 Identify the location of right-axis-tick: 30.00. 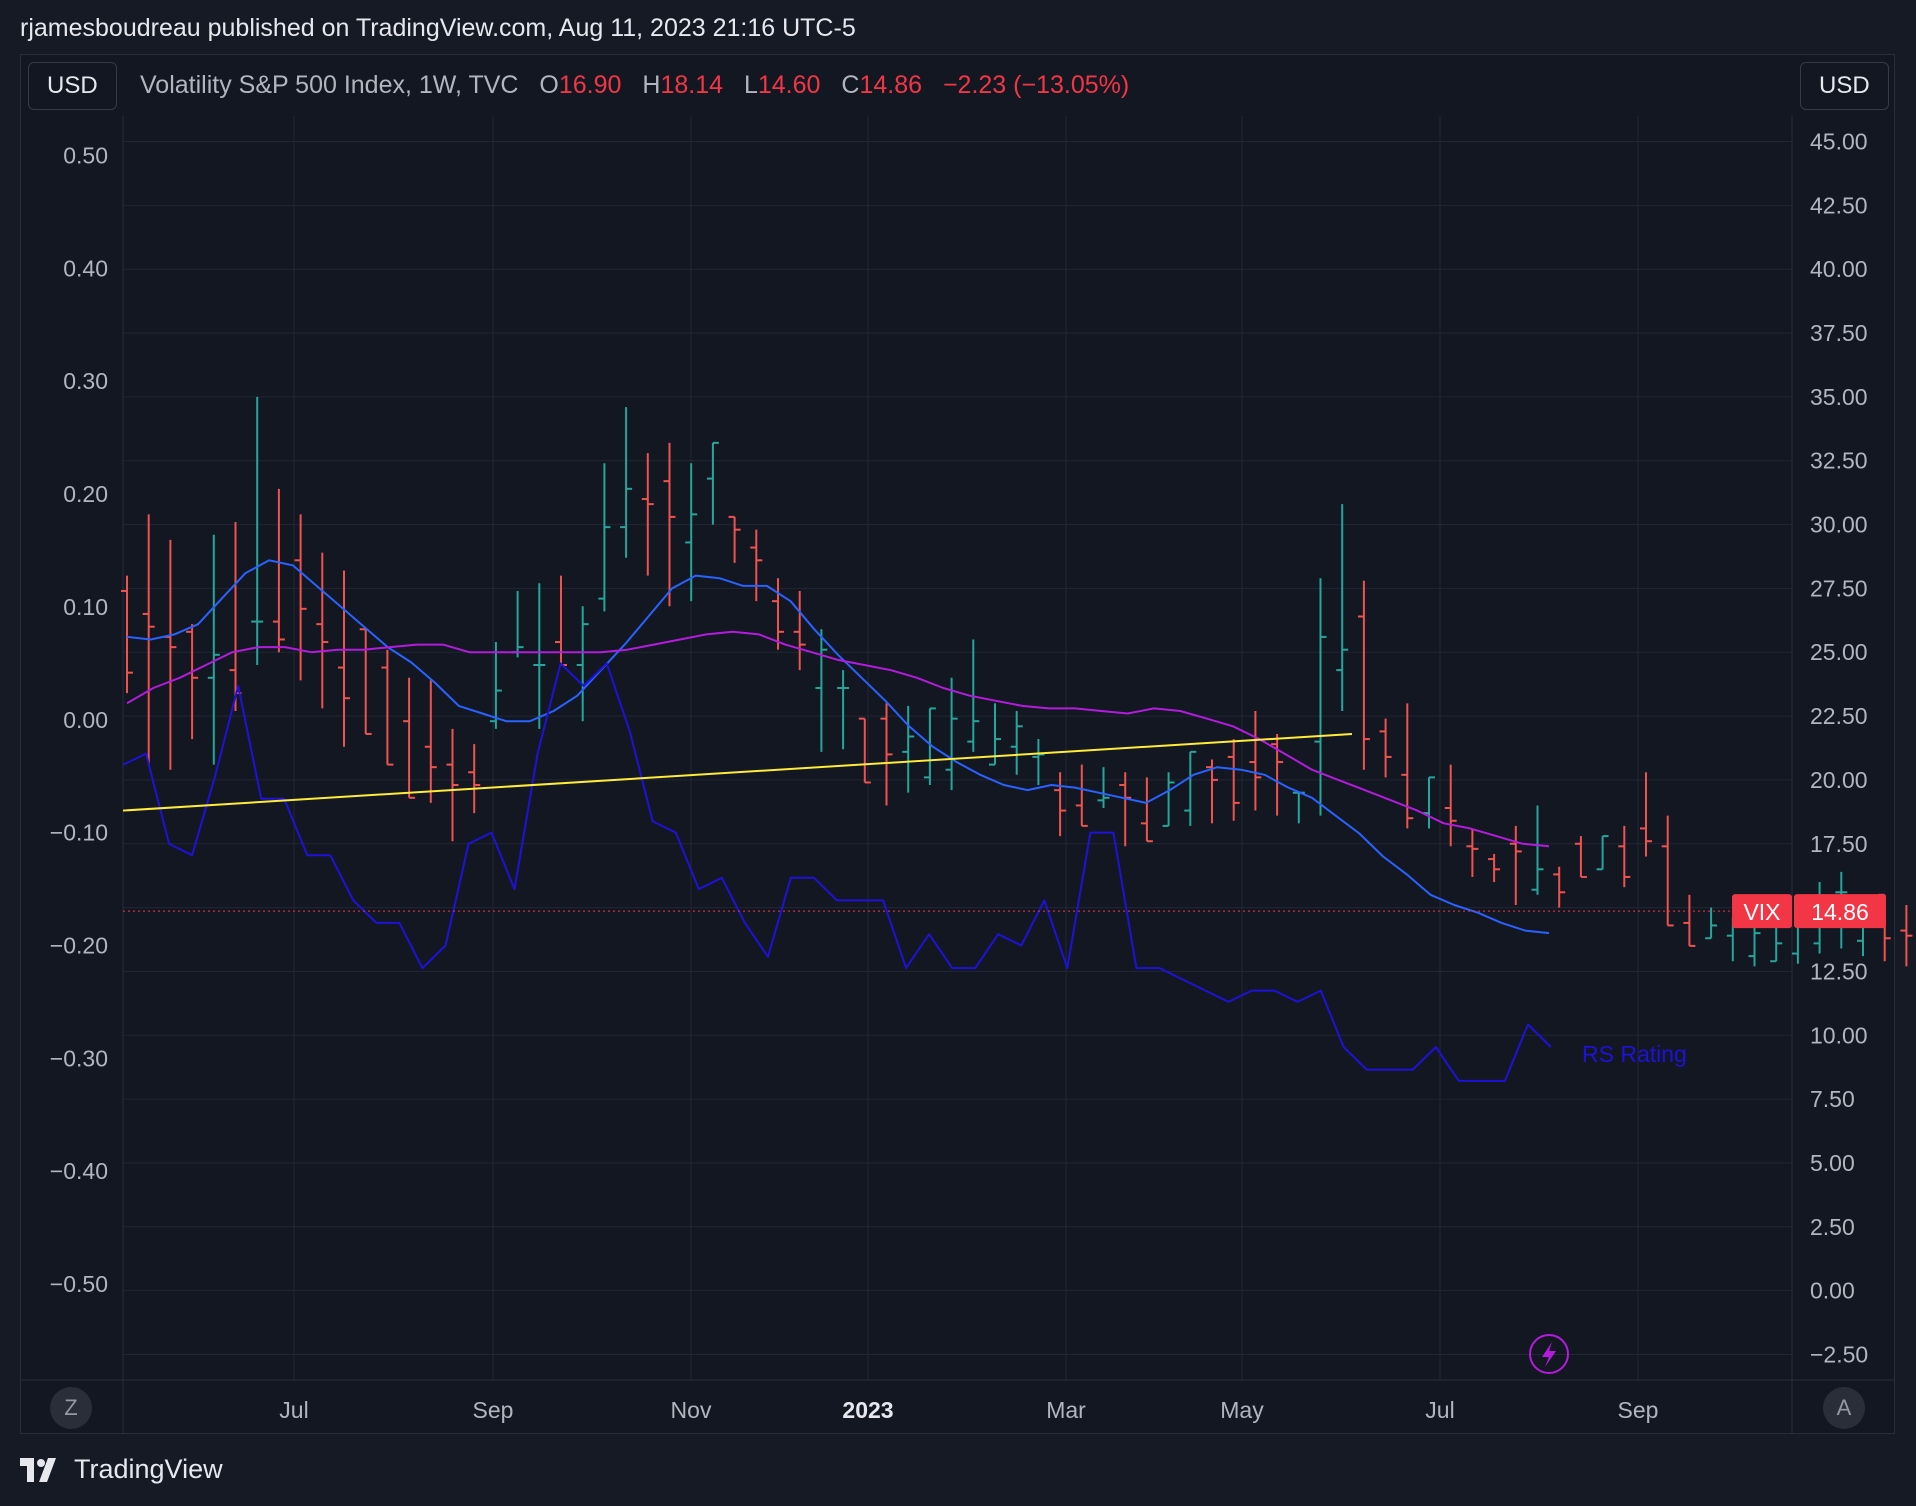
(1839, 525).